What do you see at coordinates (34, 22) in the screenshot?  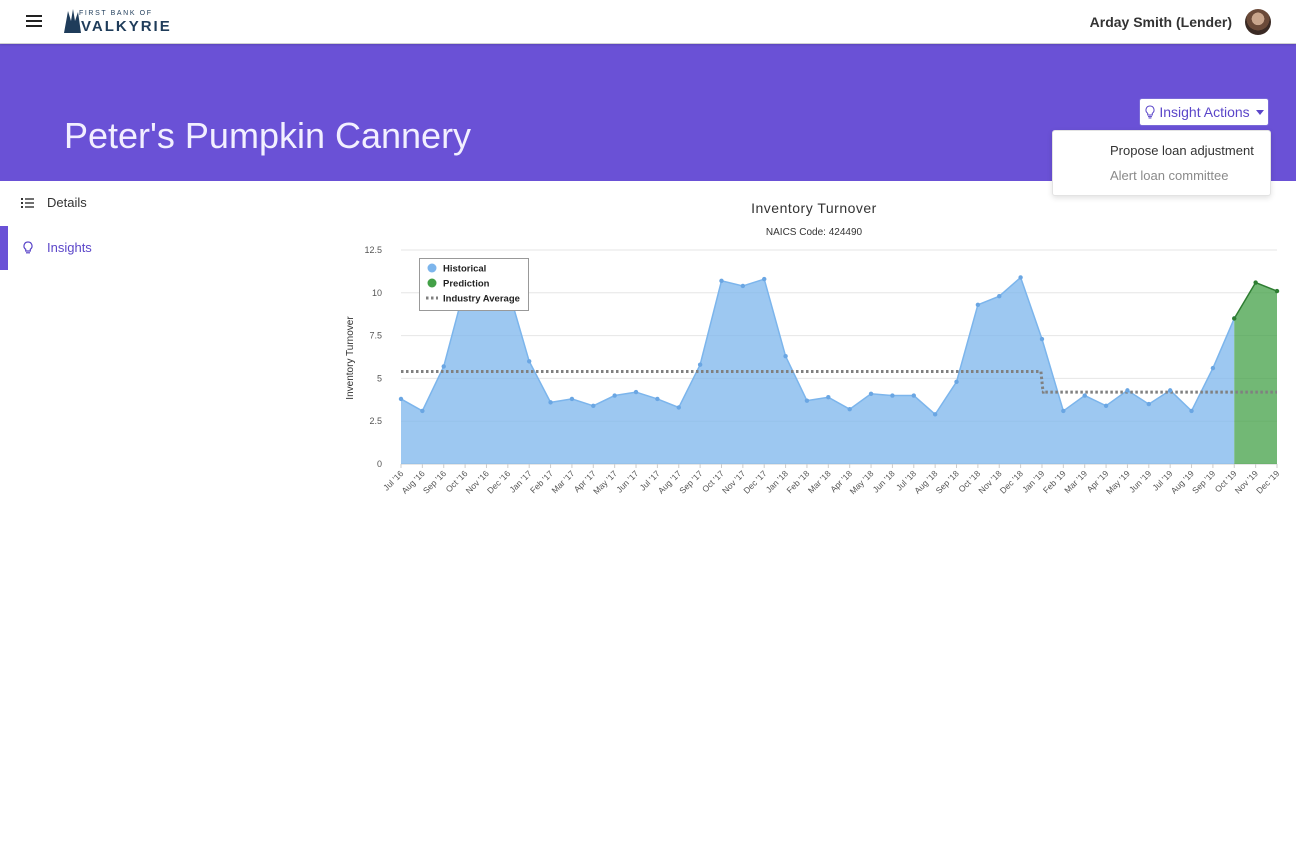 I see `hamburger-icon` at bounding box center [34, 22].